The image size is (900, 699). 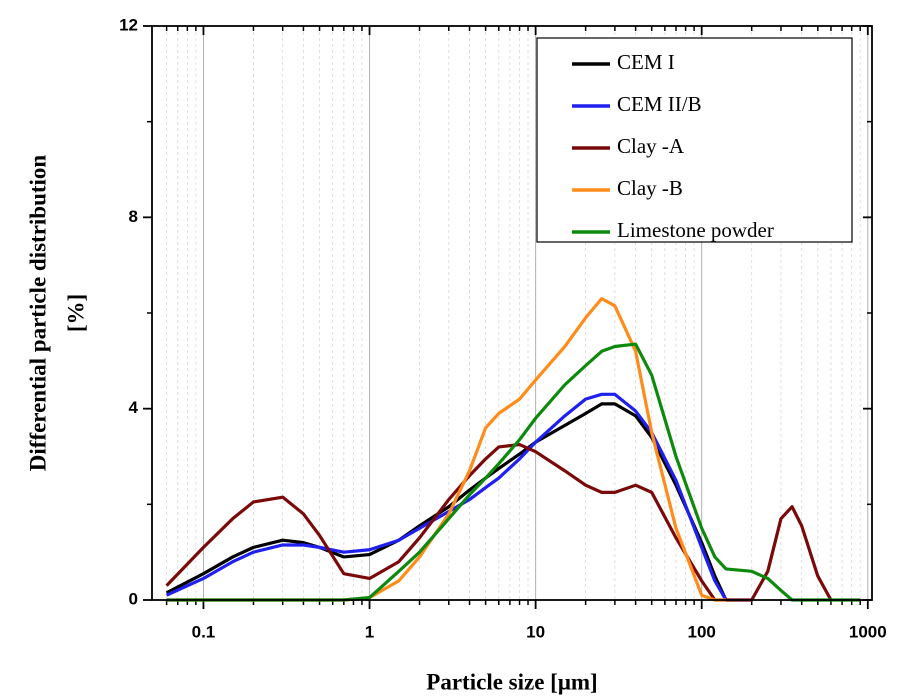 I want to click on x-tick-label: 1000, so click(x=868, y=631).